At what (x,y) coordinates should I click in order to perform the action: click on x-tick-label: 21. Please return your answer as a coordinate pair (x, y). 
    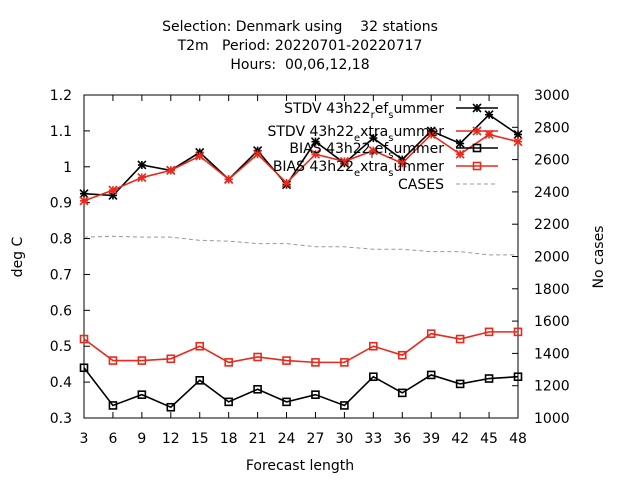
    Looking at the image, I should click on (258, 439).